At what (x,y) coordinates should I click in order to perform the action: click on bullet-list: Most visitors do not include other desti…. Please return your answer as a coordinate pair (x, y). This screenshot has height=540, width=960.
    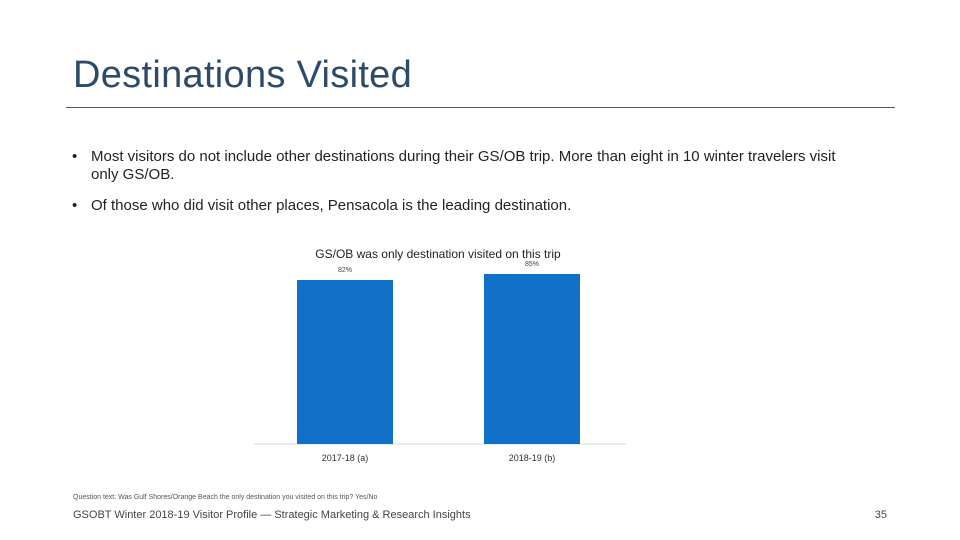
    Looking at the image, I should click on (462, 188).